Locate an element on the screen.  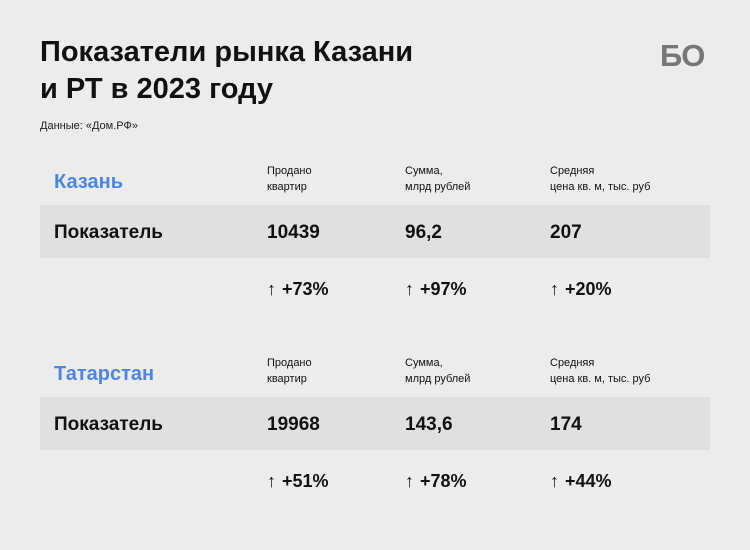
title-line-2: и РТ в 2023 году is located at coordinates (156, 89).